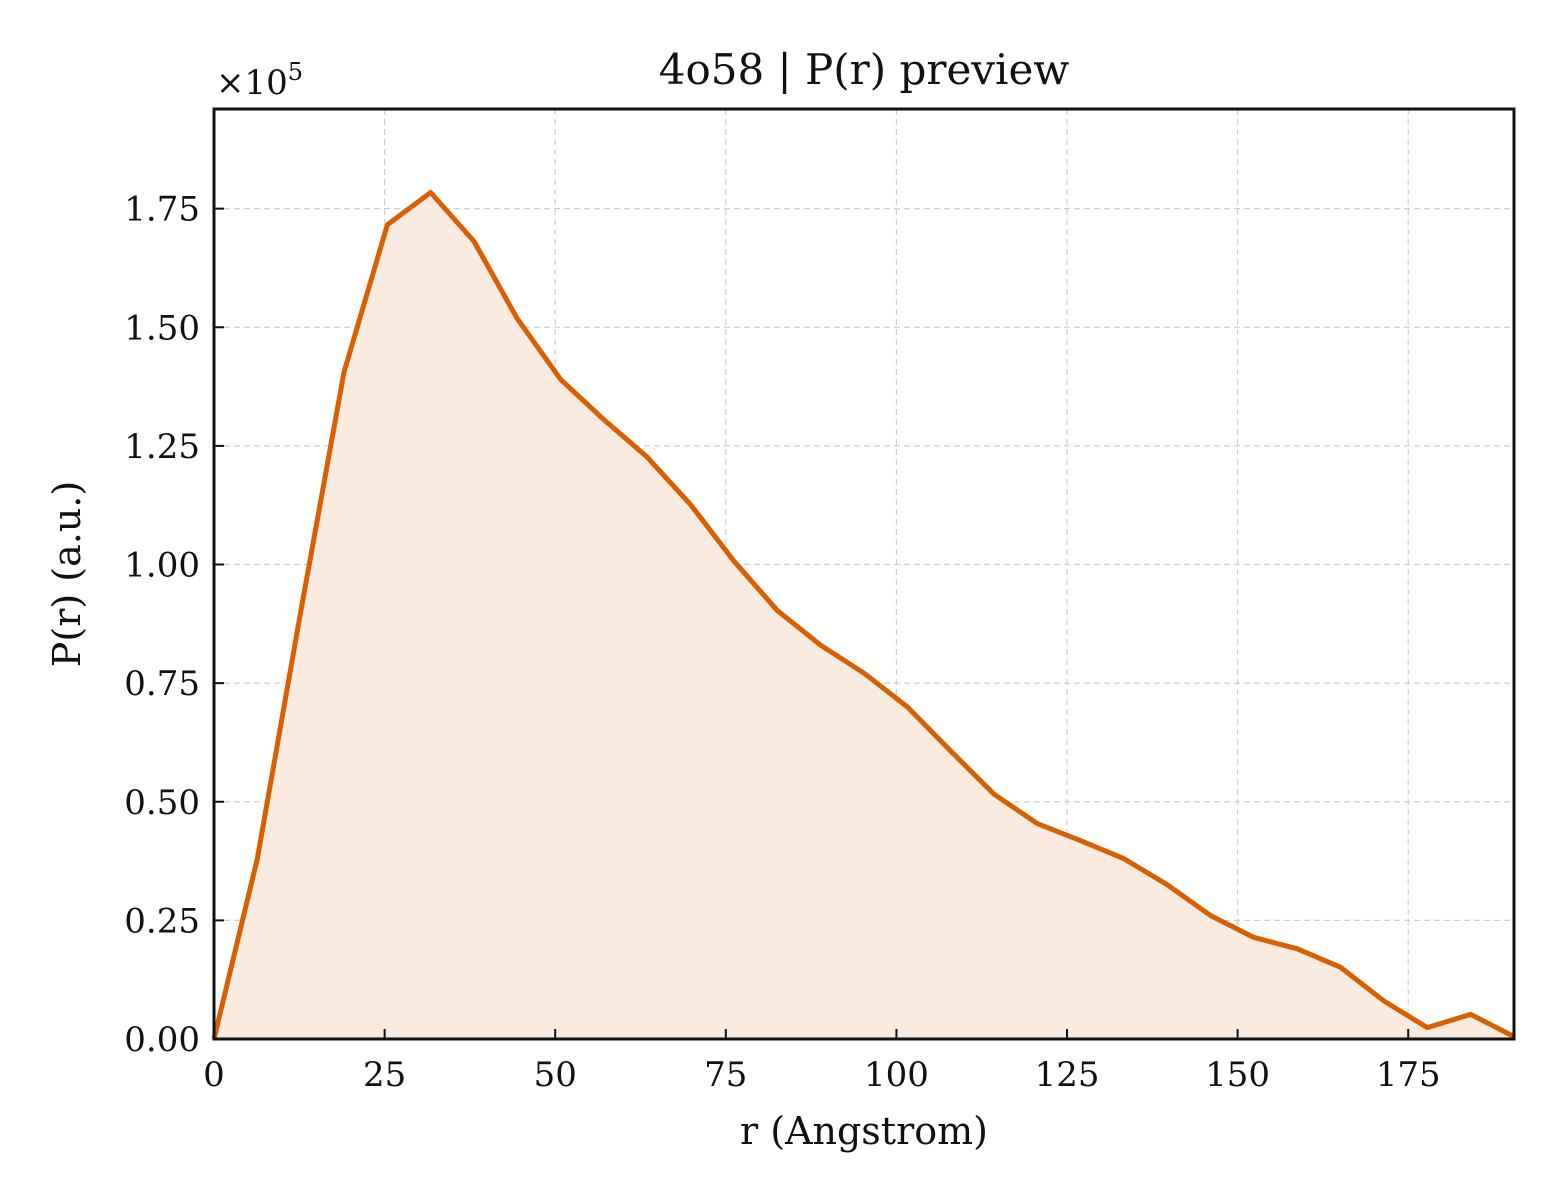 The image size is (1560, 1200). I want to click on x-tick-label: 175, so click(1408, 1075).